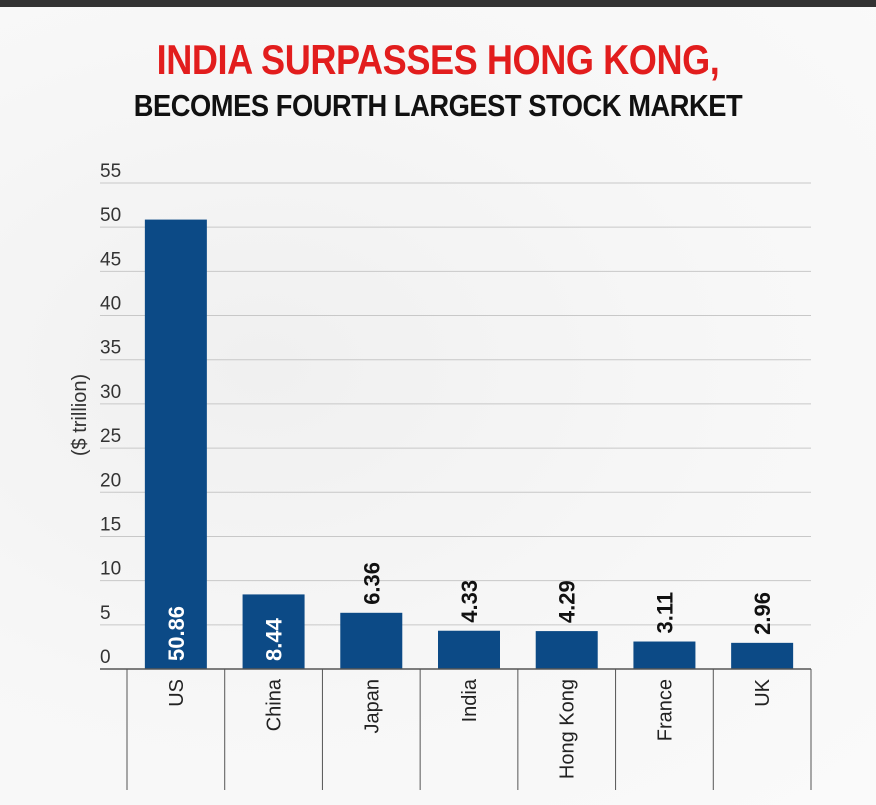  What do you see at coordinates (567, 601) in the screenshot?
I see `data-label: 4.29` at bounding box center [567, 601].